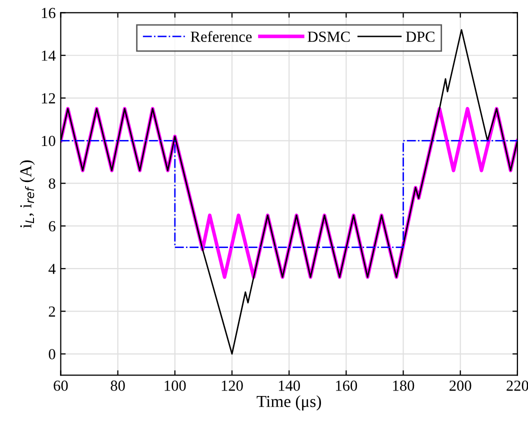 This screenshot has width=528, height=424. I want to click on legend-label: Reference, so click(221, 36).